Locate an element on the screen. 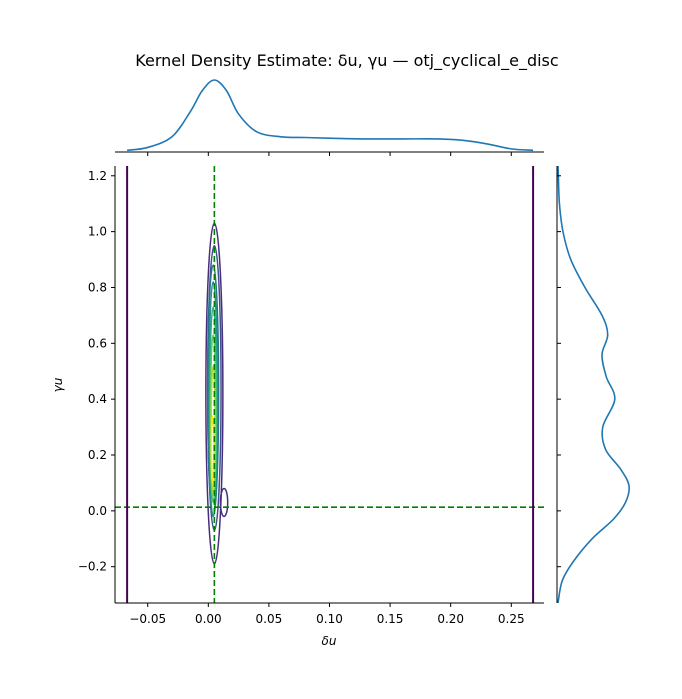 The width and height of the screenshot is (682, 699). x-tick-label: 0.10 is located at coordinates (329, 619).